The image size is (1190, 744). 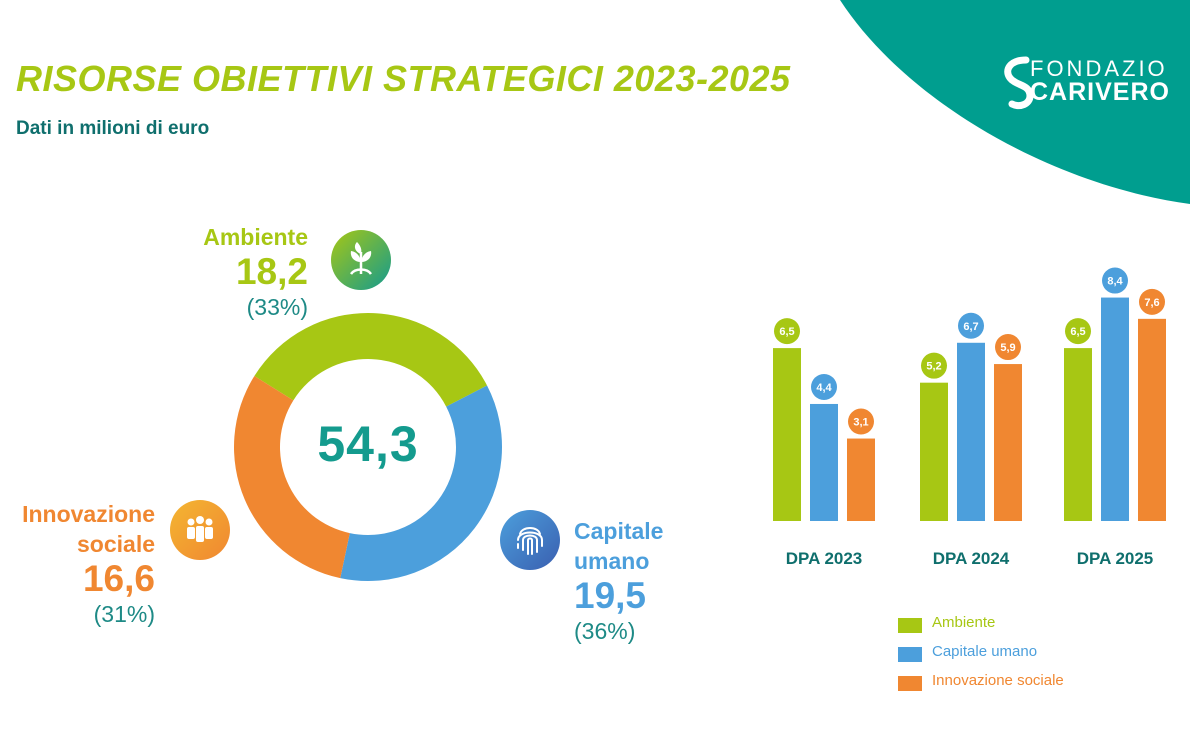 I want to click on logo: FONDAZIO CARIVERO, so click(x=1095, y=84).